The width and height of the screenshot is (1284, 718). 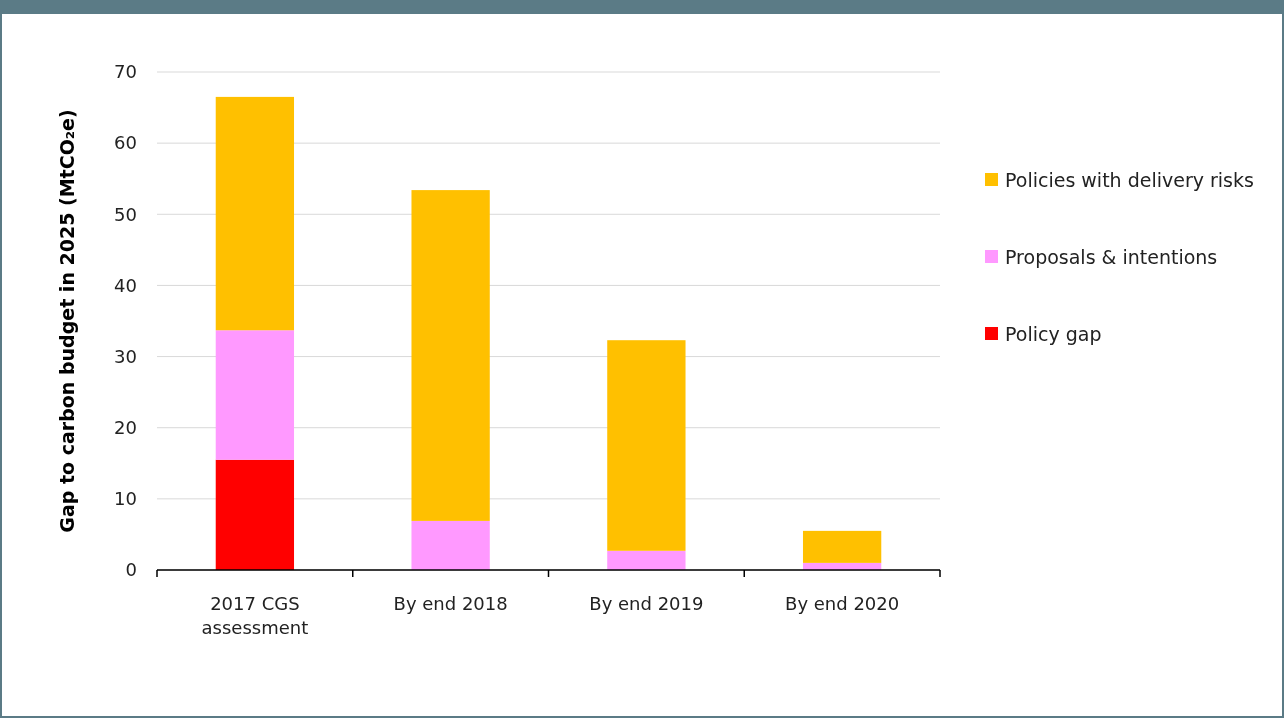 I want to click on y-tick-label: 30, so click(x=125, y=356).